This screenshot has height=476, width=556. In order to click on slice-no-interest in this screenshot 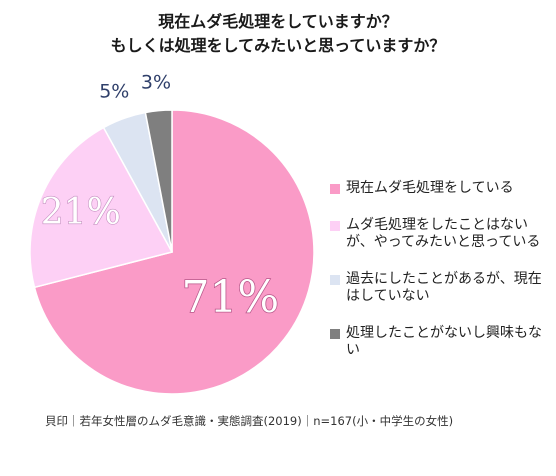, I will do `click(158, 181)`.